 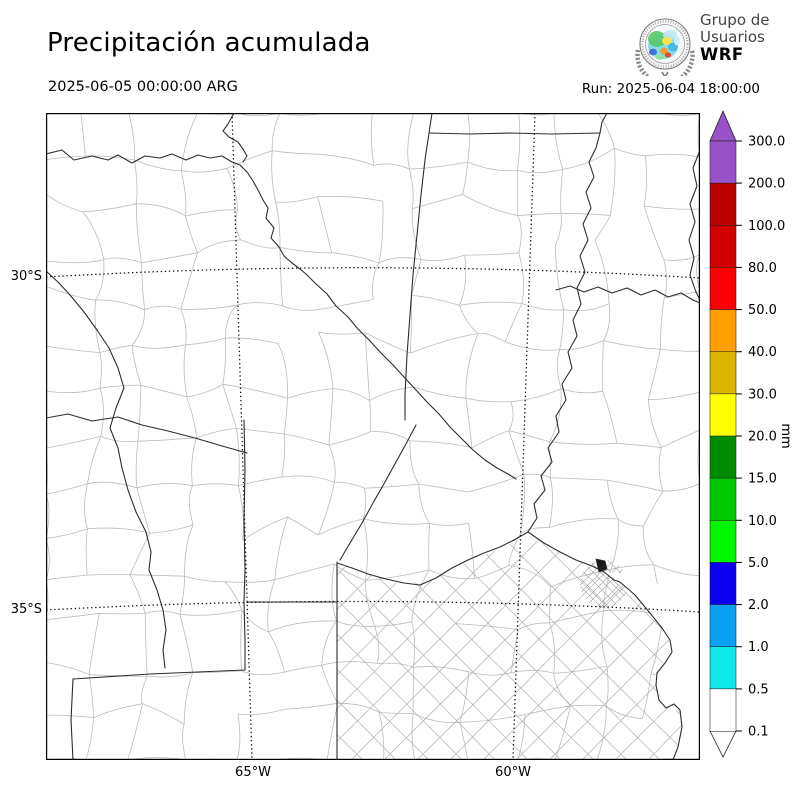 What do you see at coordinates (209, 43) in the screenshot?
I see `page-title: Precipitación acumulada` at bounding box center [209, 43].